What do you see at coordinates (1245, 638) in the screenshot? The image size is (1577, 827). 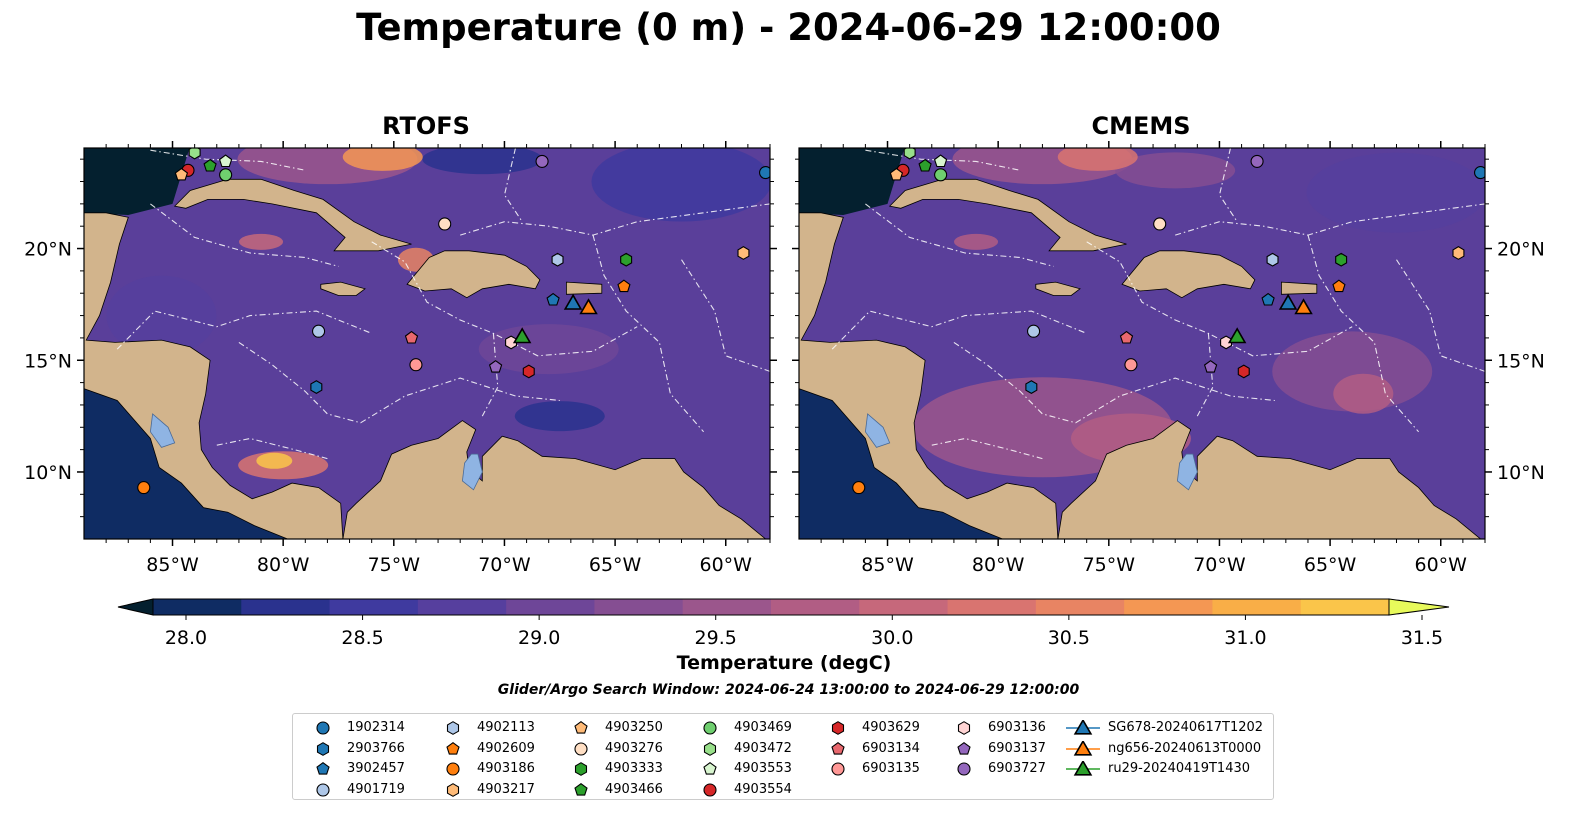 I see `colorbar-tick-label: 31.0` at bounding box center [1245, 638].